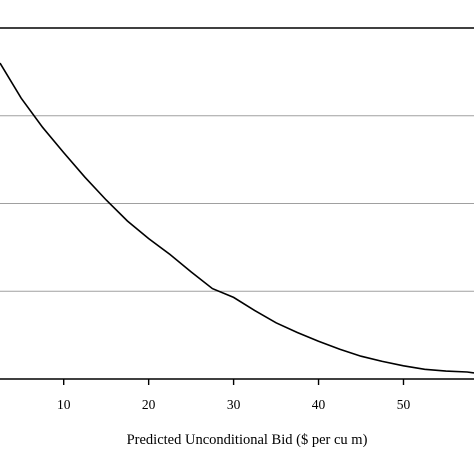 This screenshot has width=474, height=474. What do you see at coordinates (234, 395) in the screenshot?
I see `x-axis-ticks: 10 20 30 40 50` at bounding box center [234, 395].